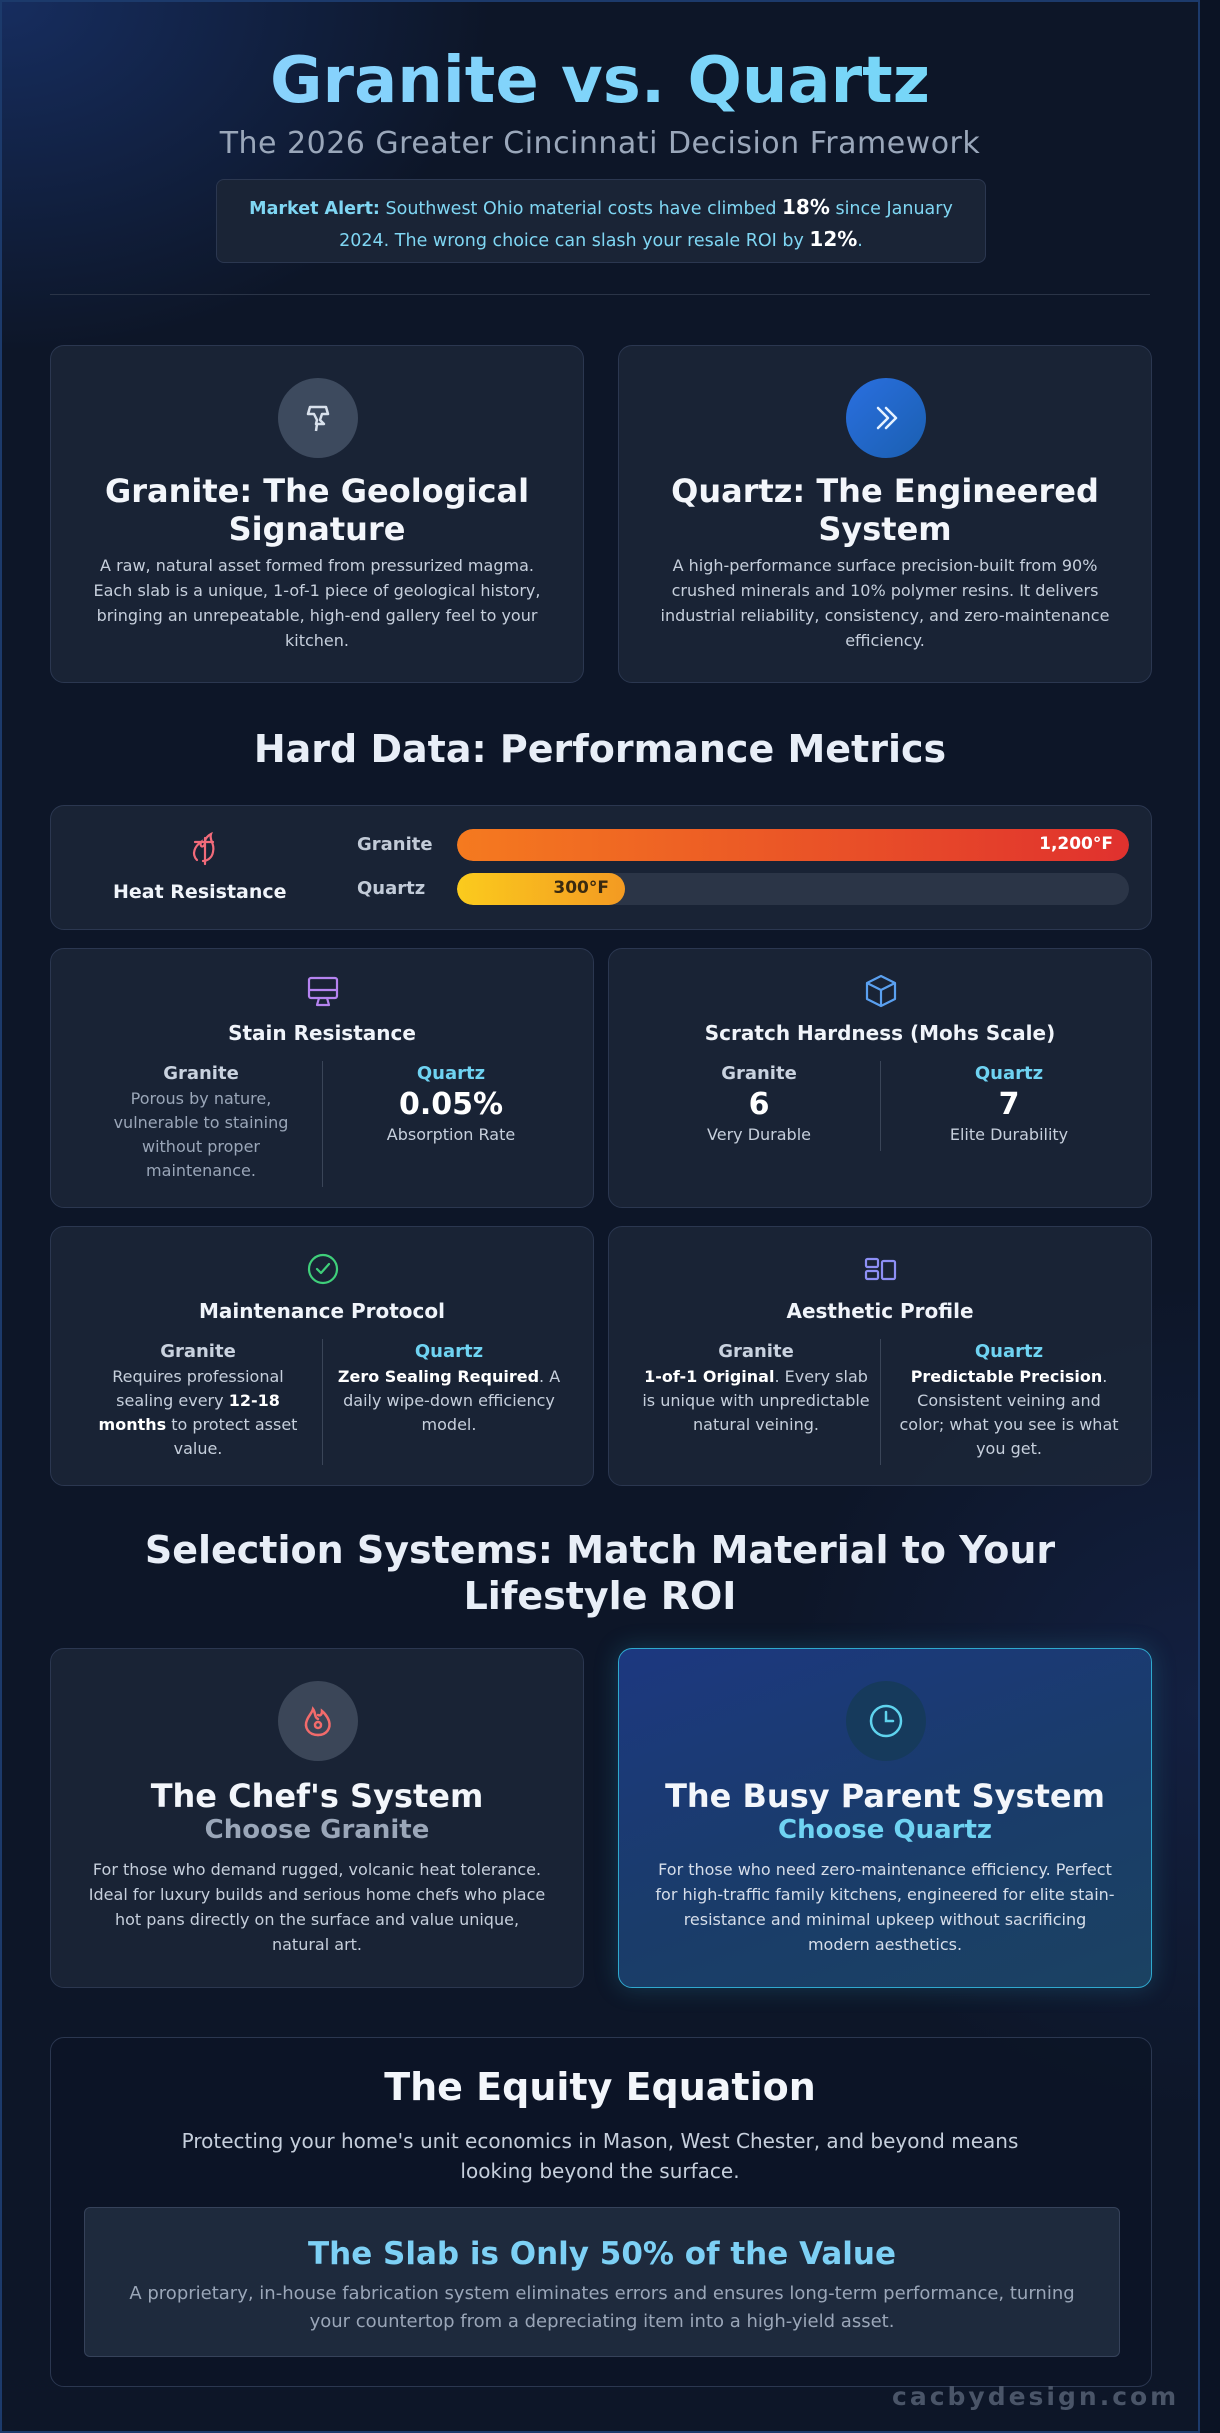  Describe the element at coordinates (600, 81) in the screenshot. I see `page-title: Granite vs. Quartz` at that location.